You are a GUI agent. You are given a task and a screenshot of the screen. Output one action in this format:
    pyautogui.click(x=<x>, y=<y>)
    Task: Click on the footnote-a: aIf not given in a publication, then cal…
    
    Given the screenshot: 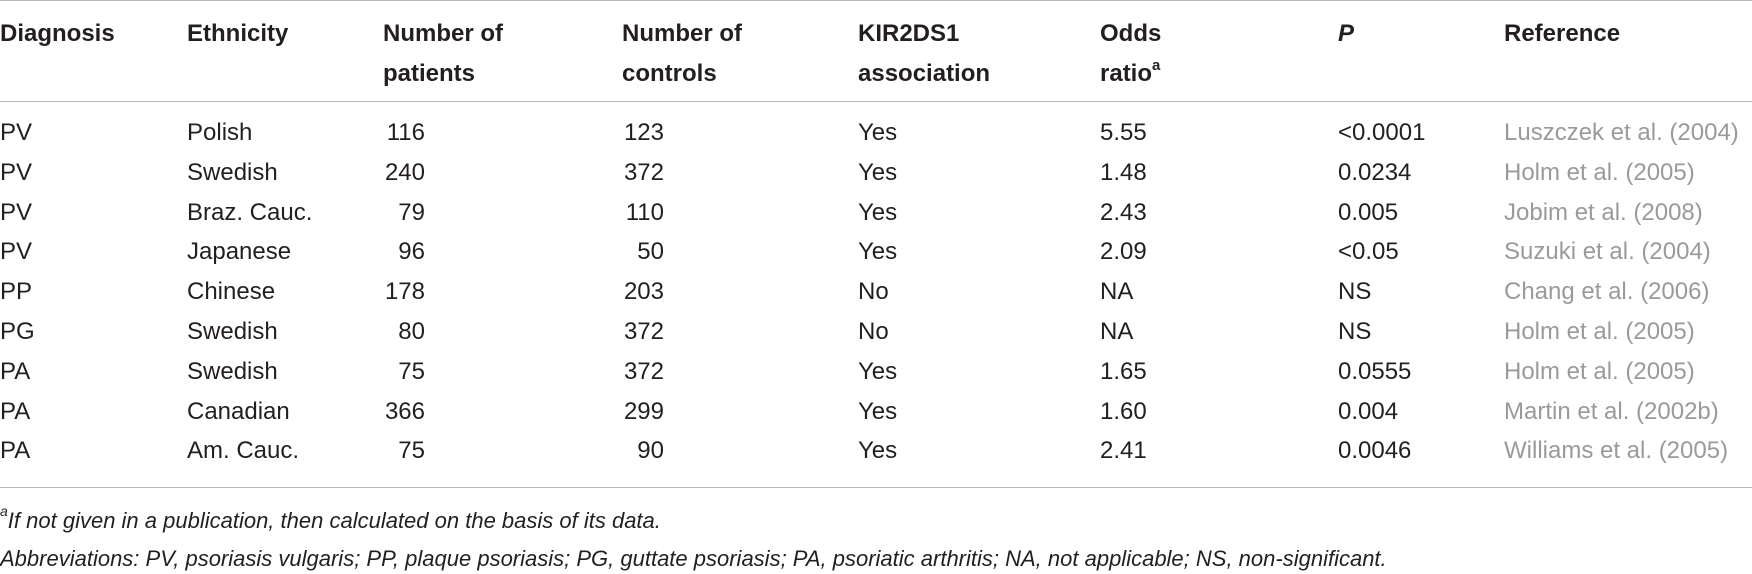 What is the action you would take?
    pyautogui.click(x=330, y=519)
    